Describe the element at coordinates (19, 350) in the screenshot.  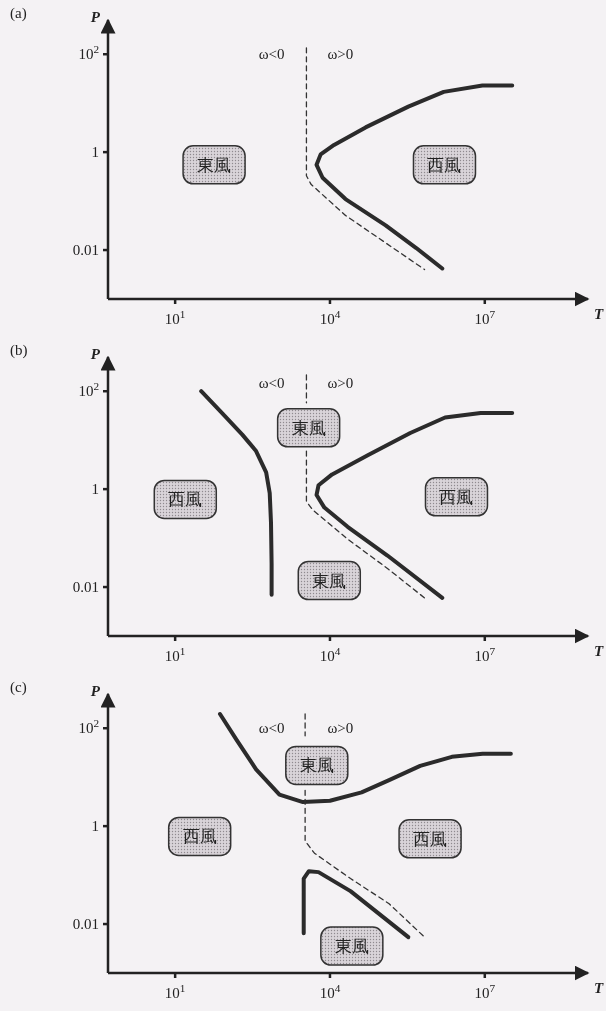
I see `chart-title: (b)` at that location.